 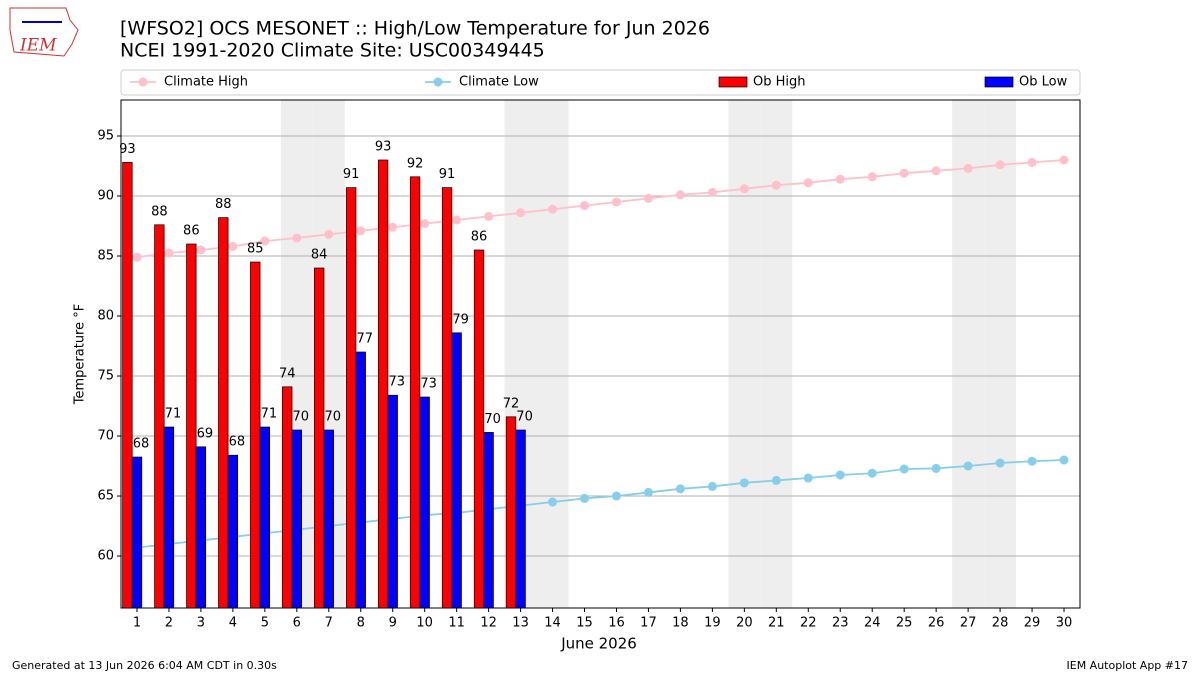 What do you see at coordinates (872, 623) in the screenshot?
I see `x-tick-label: 24` at bounding box center [872, 623].